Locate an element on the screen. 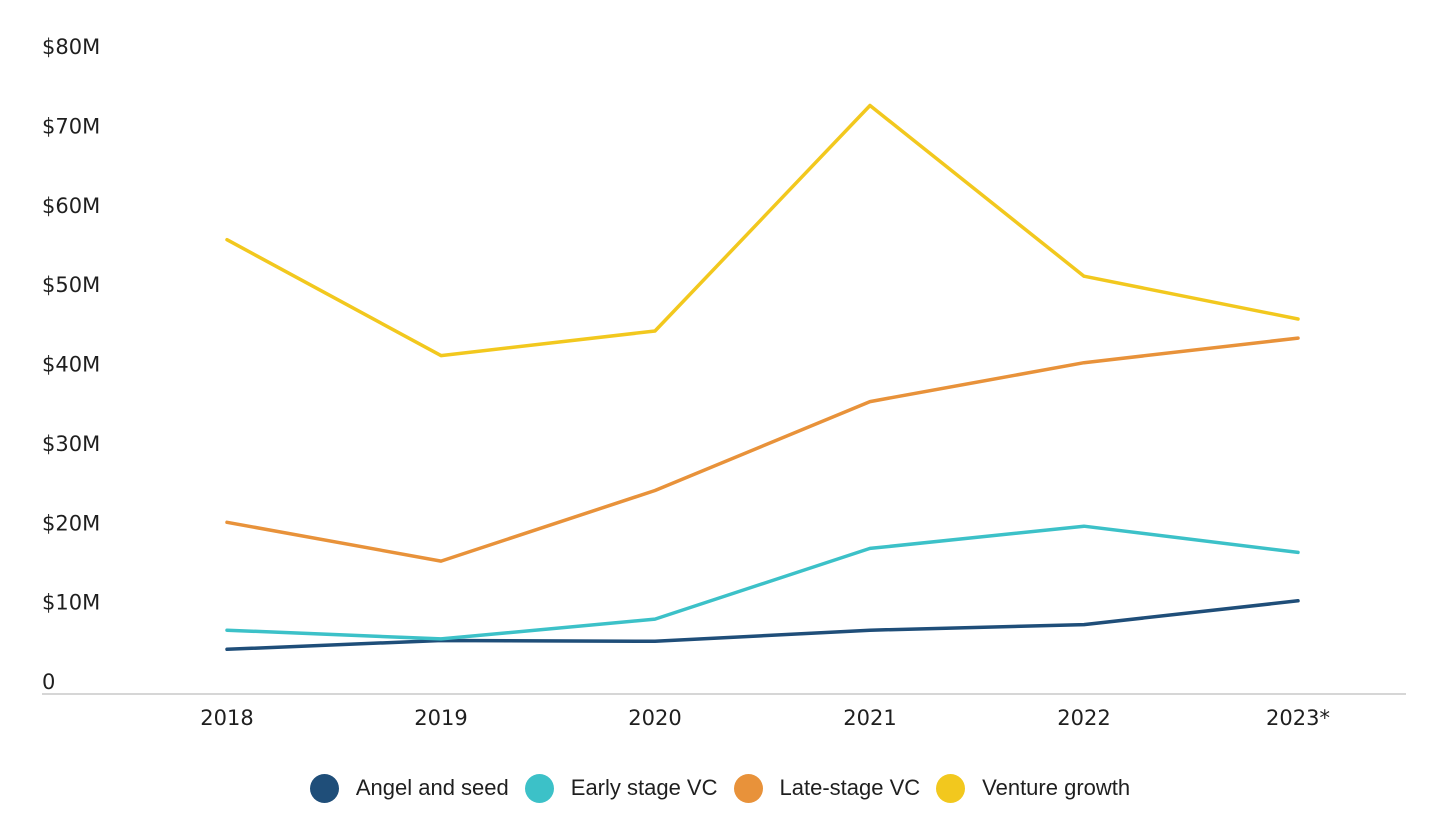 Image resolution: width=1440 pixels, height=824 pixels. legend-item: Venture growth is located at coordinates (1033, 788).